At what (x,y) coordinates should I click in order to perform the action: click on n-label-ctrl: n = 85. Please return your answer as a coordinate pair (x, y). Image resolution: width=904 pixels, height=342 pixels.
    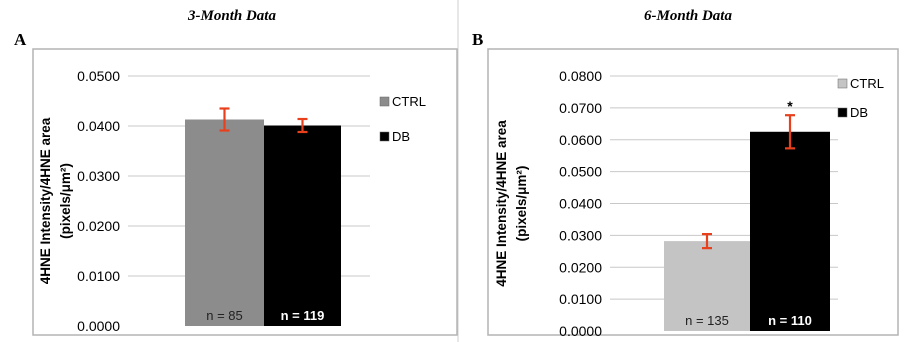
    Looking at the image, I should click on (224, 315).